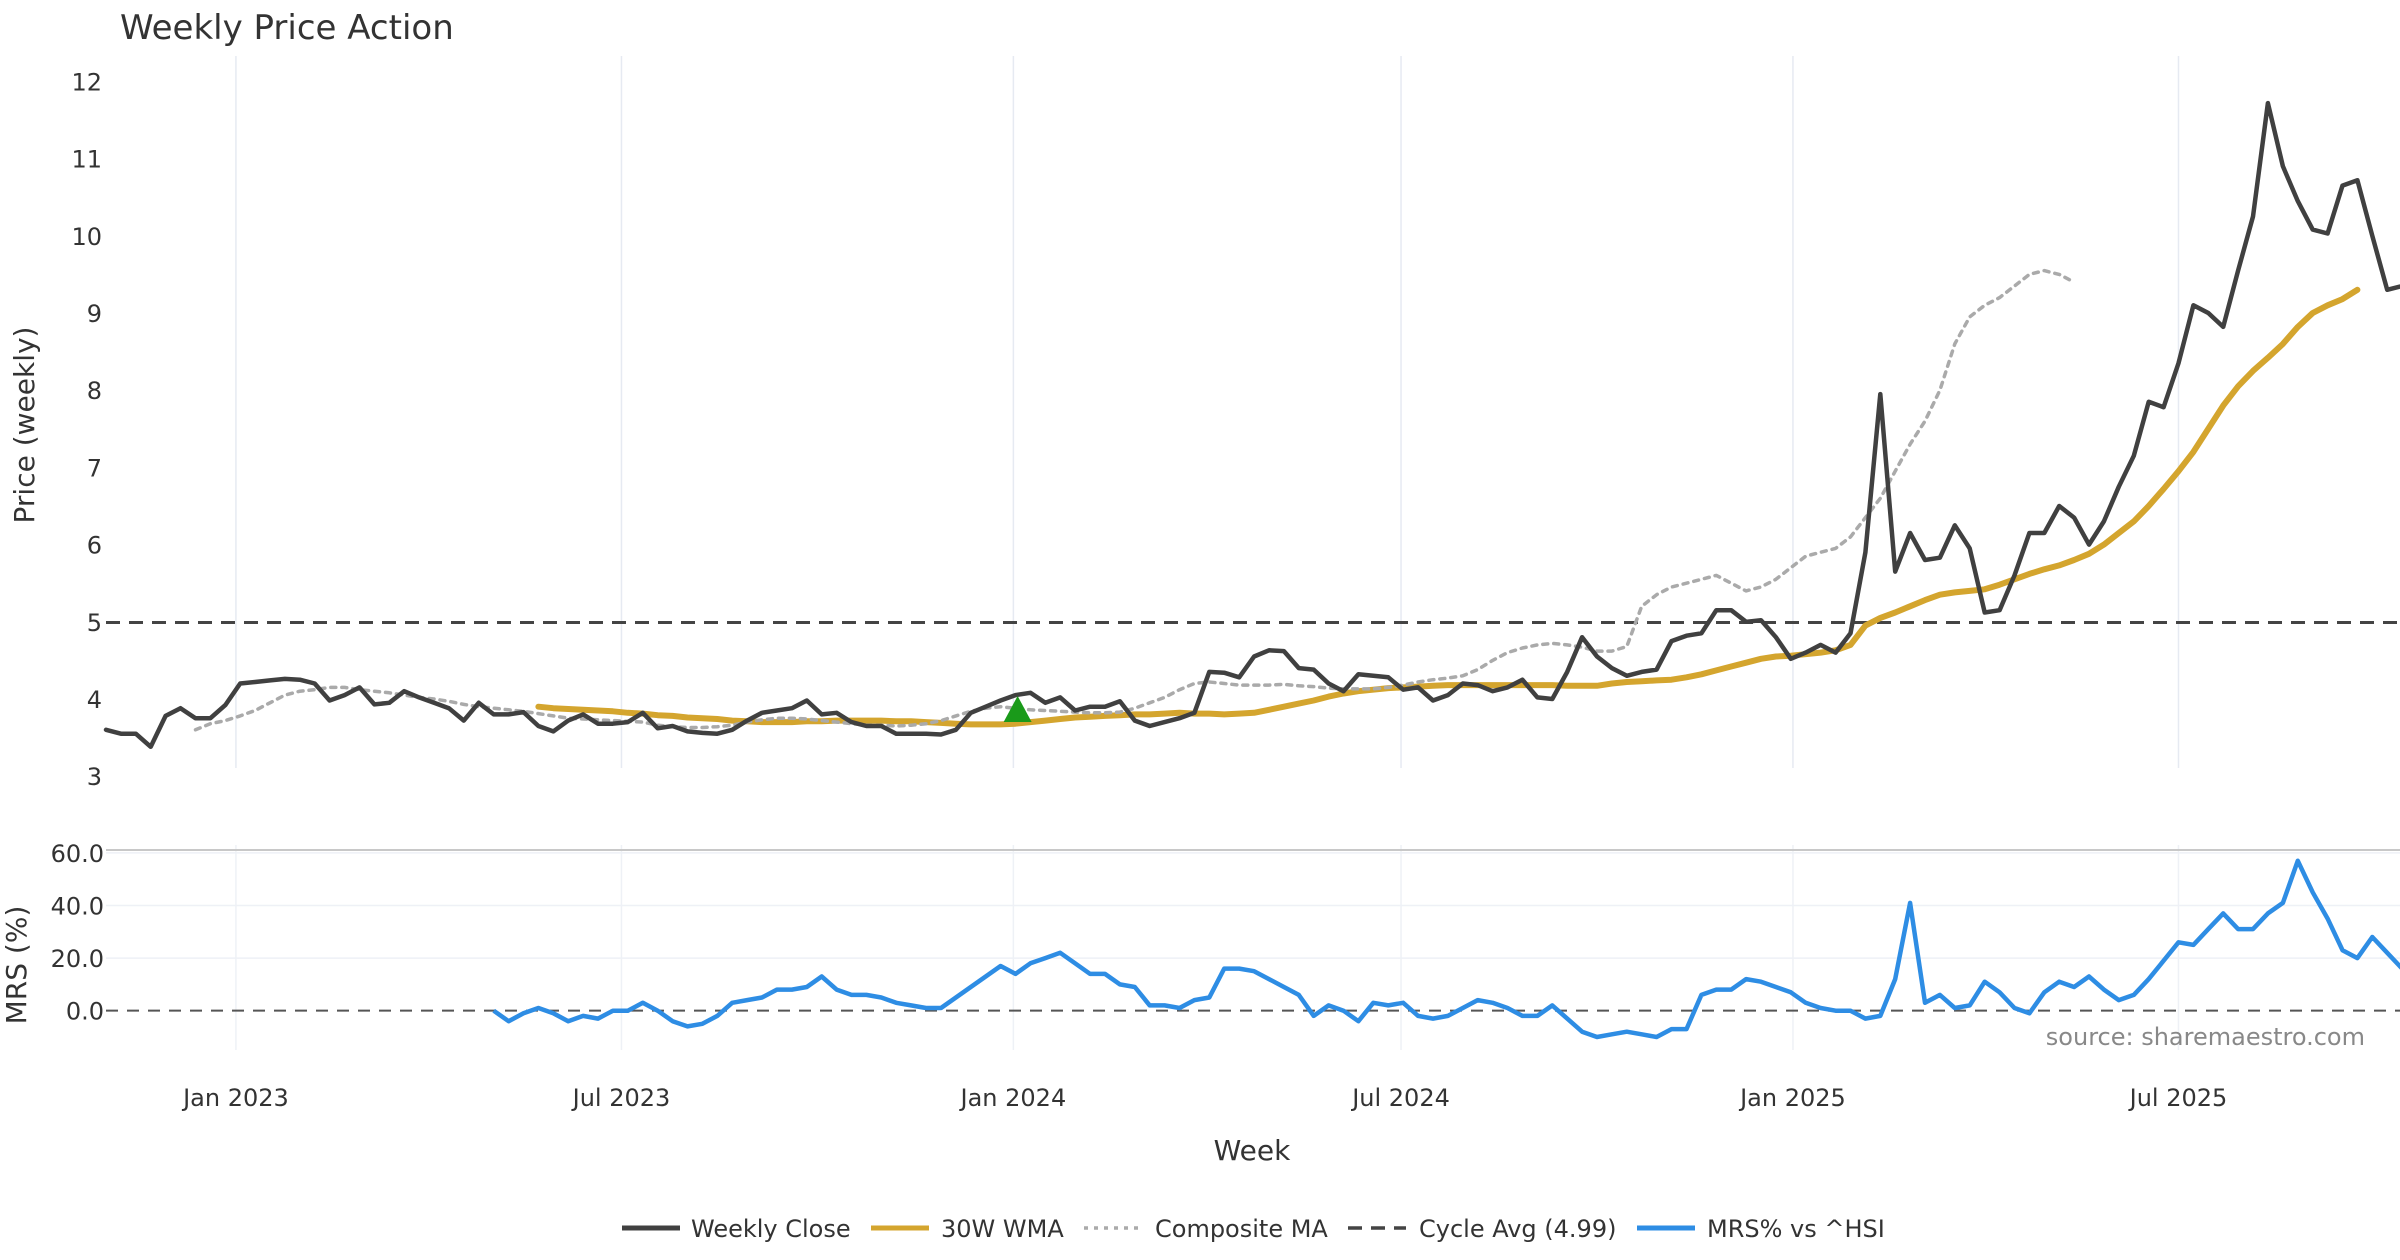 This screenshot has width=2400, height=1260. Describe the element at coordinates (24, 425) in the screenshot. I see `price-axis-label: Price (weekly)` at that location.